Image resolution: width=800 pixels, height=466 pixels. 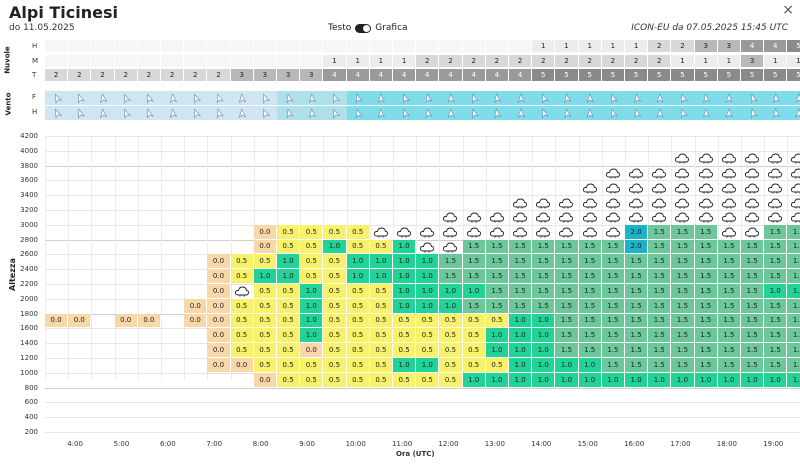 I want to click on x-tick-label: 10:00, so click(x=355, y=444).